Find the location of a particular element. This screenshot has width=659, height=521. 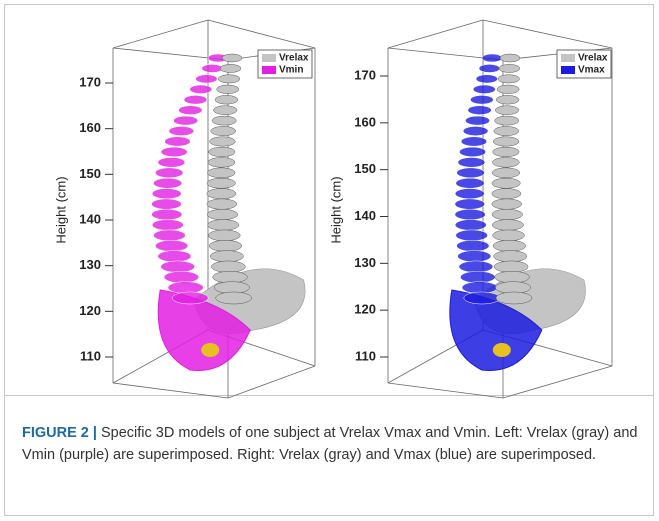

separator is located at coordinates (329, 395).